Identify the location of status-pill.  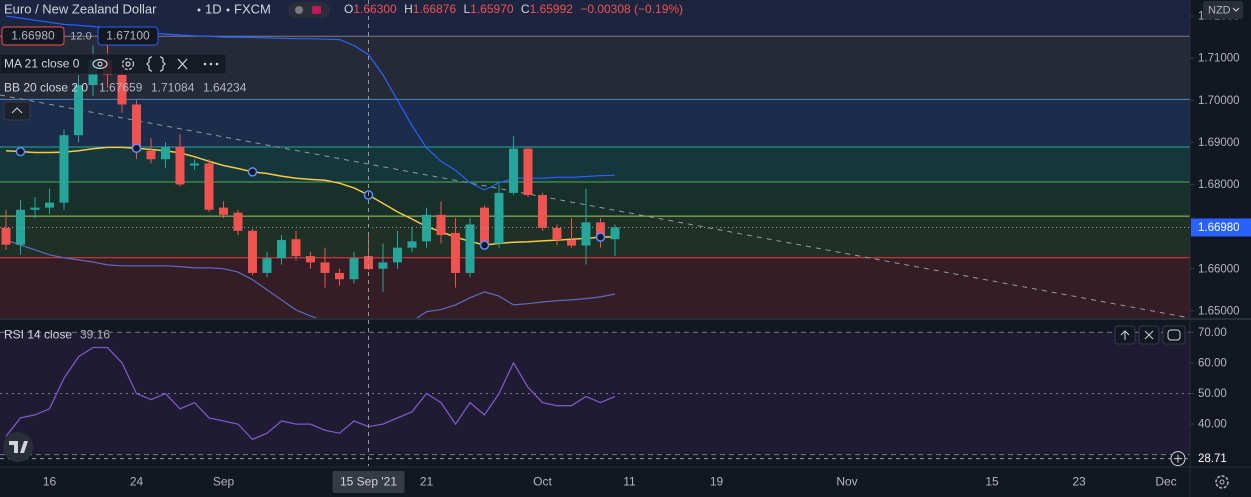
(309, 10).